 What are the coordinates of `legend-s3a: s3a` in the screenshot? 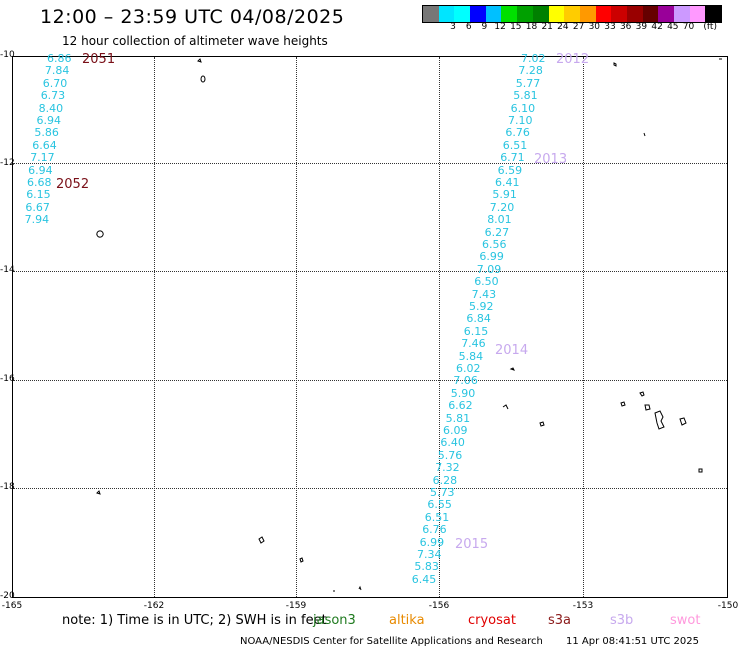 It's located at (560, 620).